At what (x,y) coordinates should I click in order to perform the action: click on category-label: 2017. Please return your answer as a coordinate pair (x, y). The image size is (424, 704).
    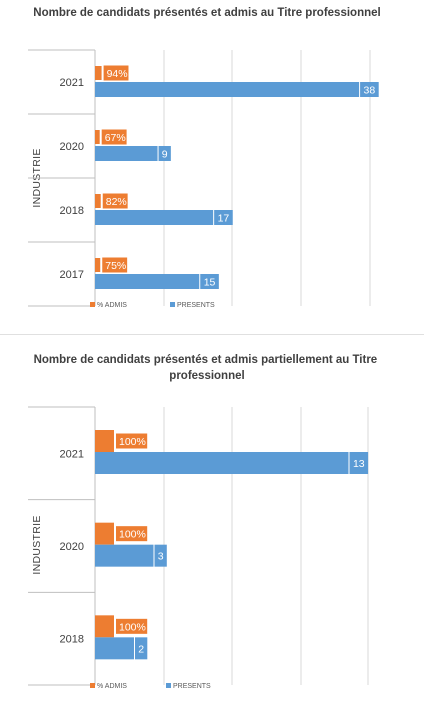
    Looking at the image, I should click on (72, 275).